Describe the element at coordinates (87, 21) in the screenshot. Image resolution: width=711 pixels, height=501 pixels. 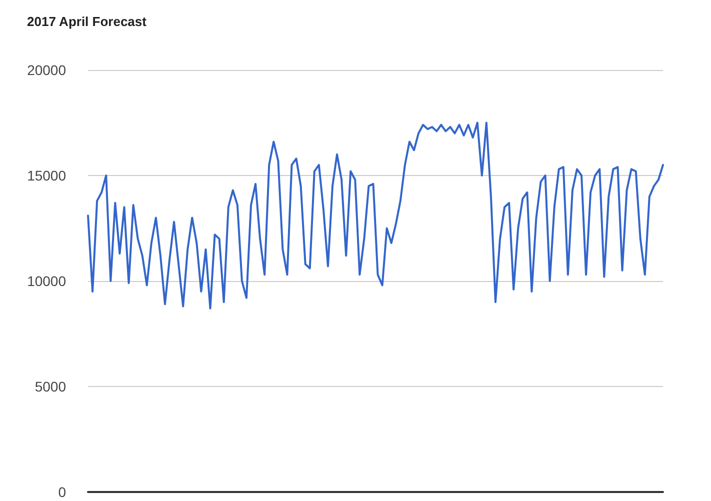
I see `chart-title: 2017 April Forecast` at that location.